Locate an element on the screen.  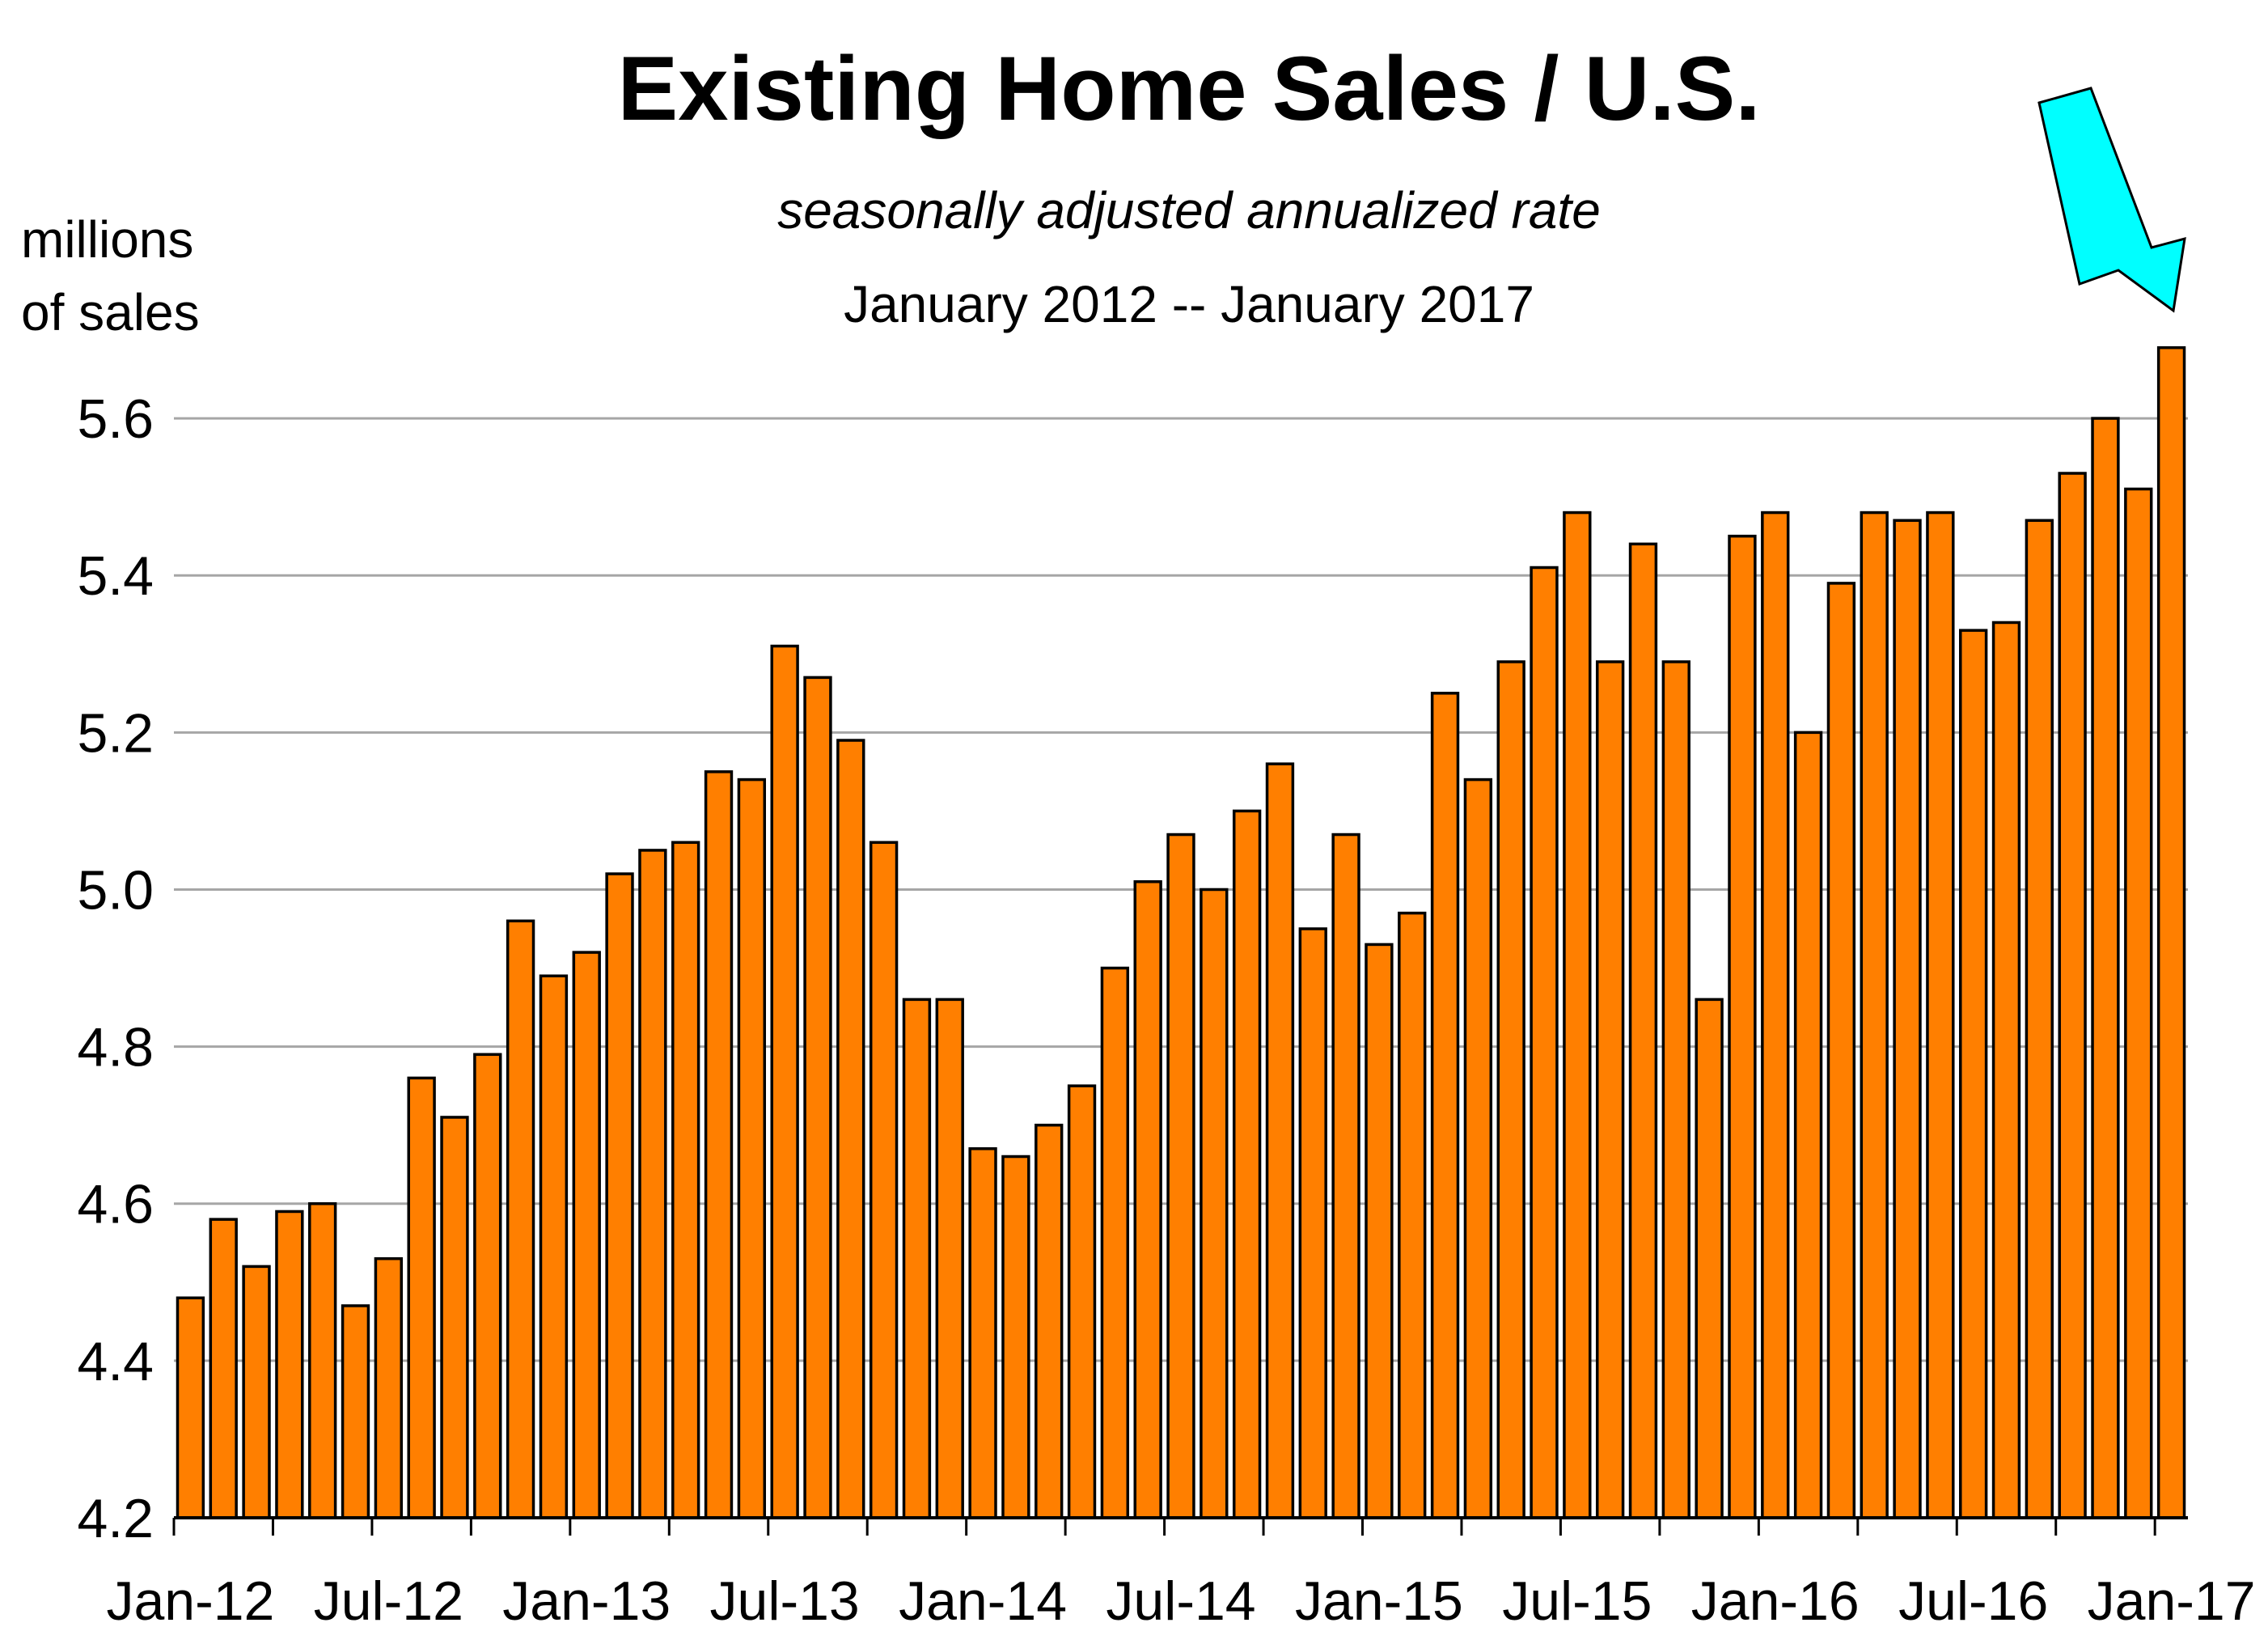
y-tick-label: 4.6 is located at coordinates (116, 1204).